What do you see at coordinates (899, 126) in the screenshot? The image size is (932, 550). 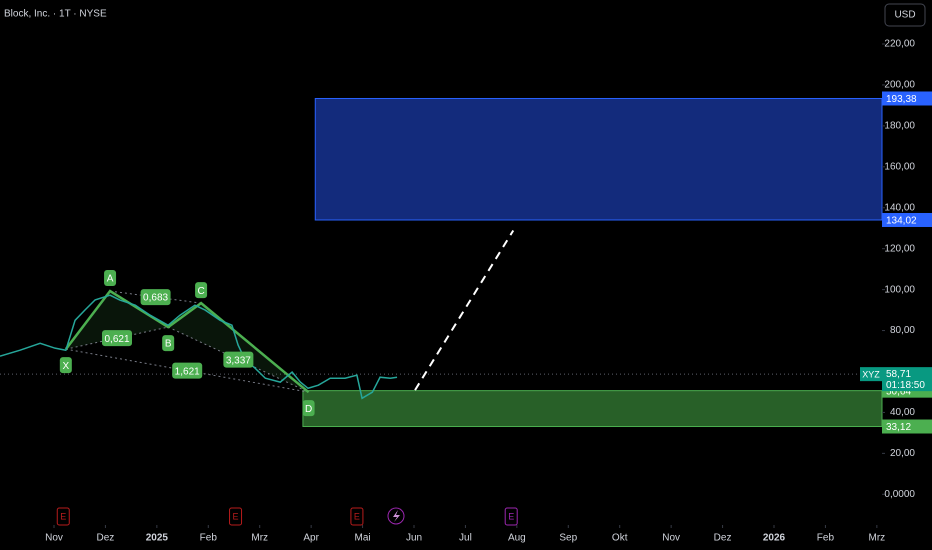 I see `y-tick-label: 180,00` at bounding box center [899, 126].